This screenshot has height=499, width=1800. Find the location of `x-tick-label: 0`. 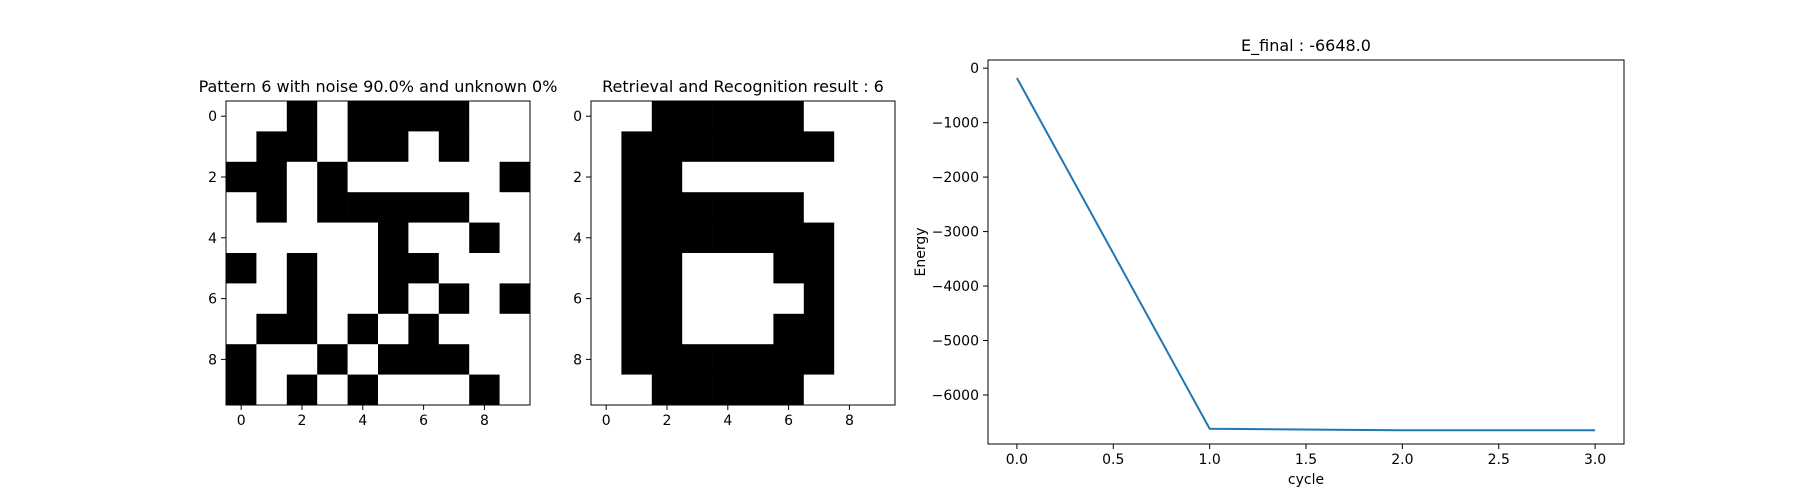

x-tick-label: 0 is located at coordinates (241, 421).